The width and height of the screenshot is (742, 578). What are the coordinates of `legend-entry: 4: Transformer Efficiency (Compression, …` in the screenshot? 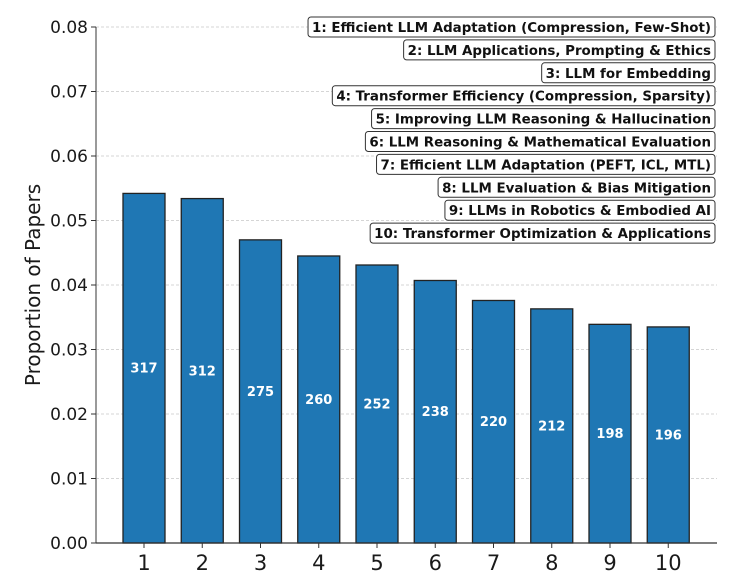 It's located at (523, 96).